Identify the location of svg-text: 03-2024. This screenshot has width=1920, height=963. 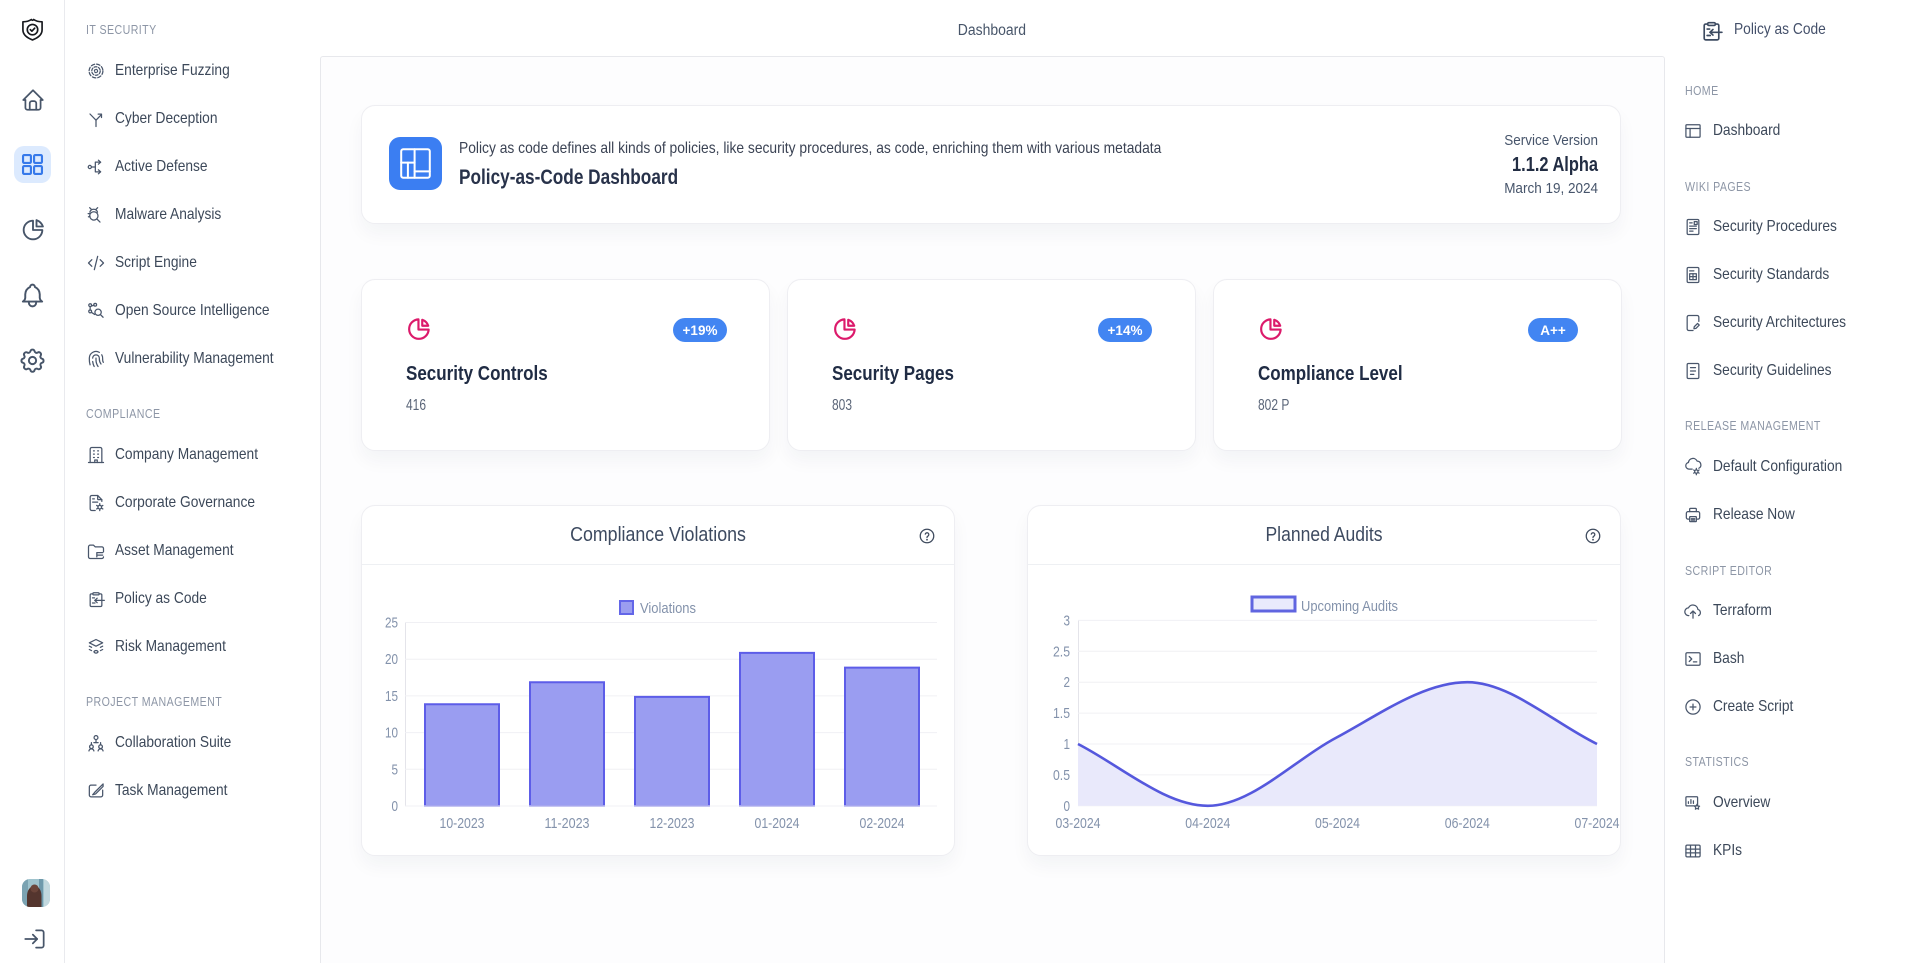
(1078, 823).